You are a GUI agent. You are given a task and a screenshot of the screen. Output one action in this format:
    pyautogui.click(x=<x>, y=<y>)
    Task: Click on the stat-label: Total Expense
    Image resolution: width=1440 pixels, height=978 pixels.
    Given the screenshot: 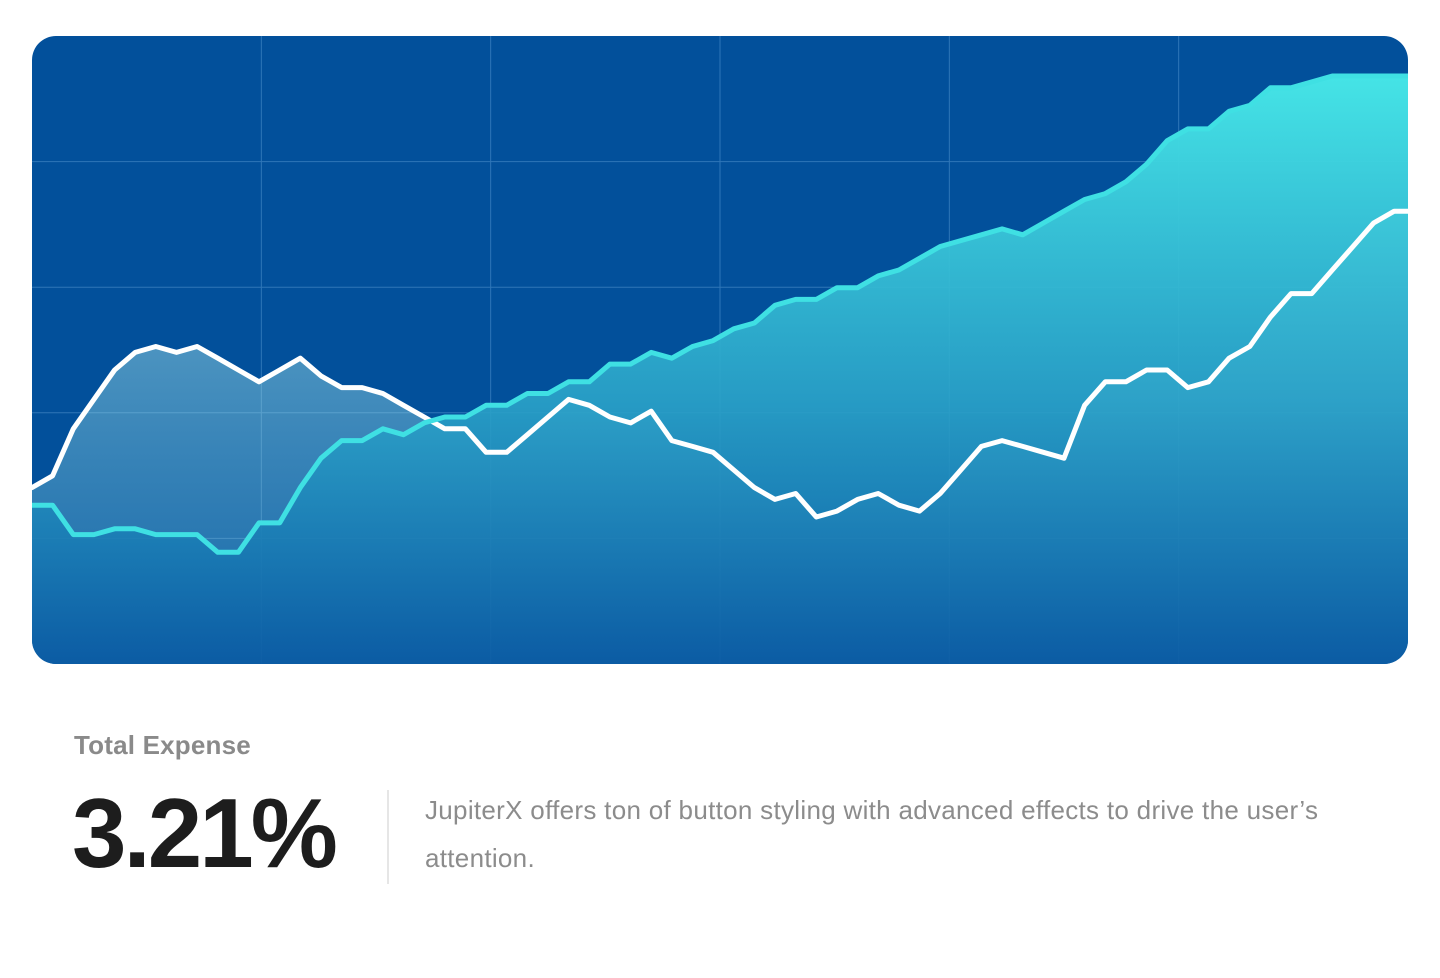 What is the action you would take?
    pyautogui.click(x=162, y=745)
    